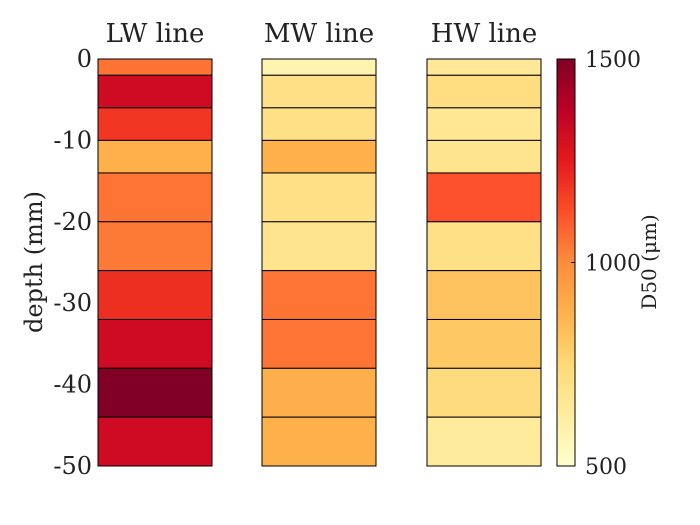  Describe the element at coordinates (72, 222) in the screenshot. I see `y-tick-label: -20` at that location.